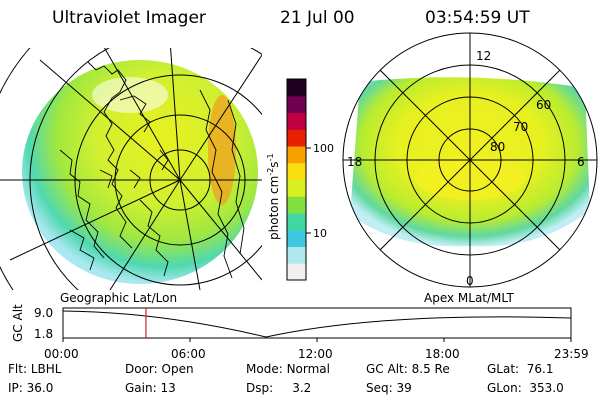  I want to click on mlat-label-70: 70, so click(520, 127).